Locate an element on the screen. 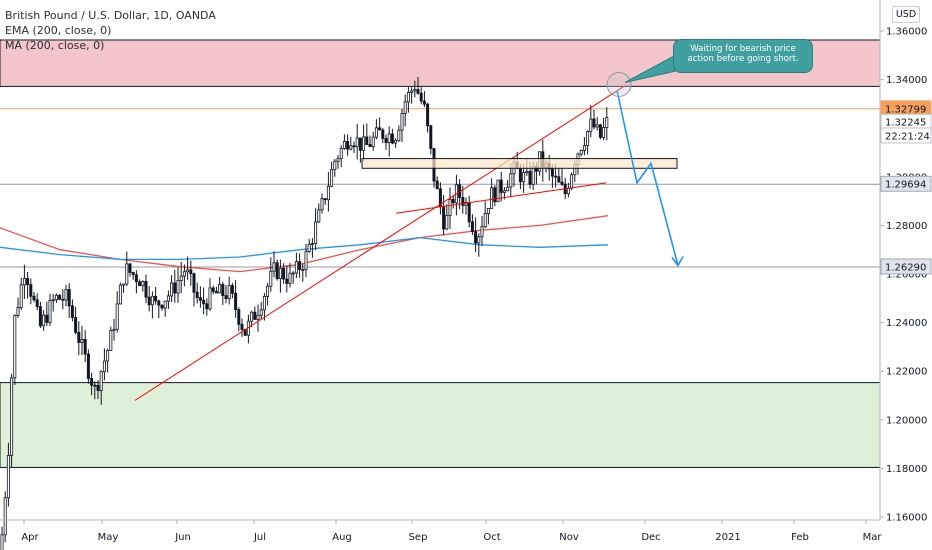 Image resolution: width=932 pixels, height=550 pixels. currency-button: USD is located at coordinates (906, 14).